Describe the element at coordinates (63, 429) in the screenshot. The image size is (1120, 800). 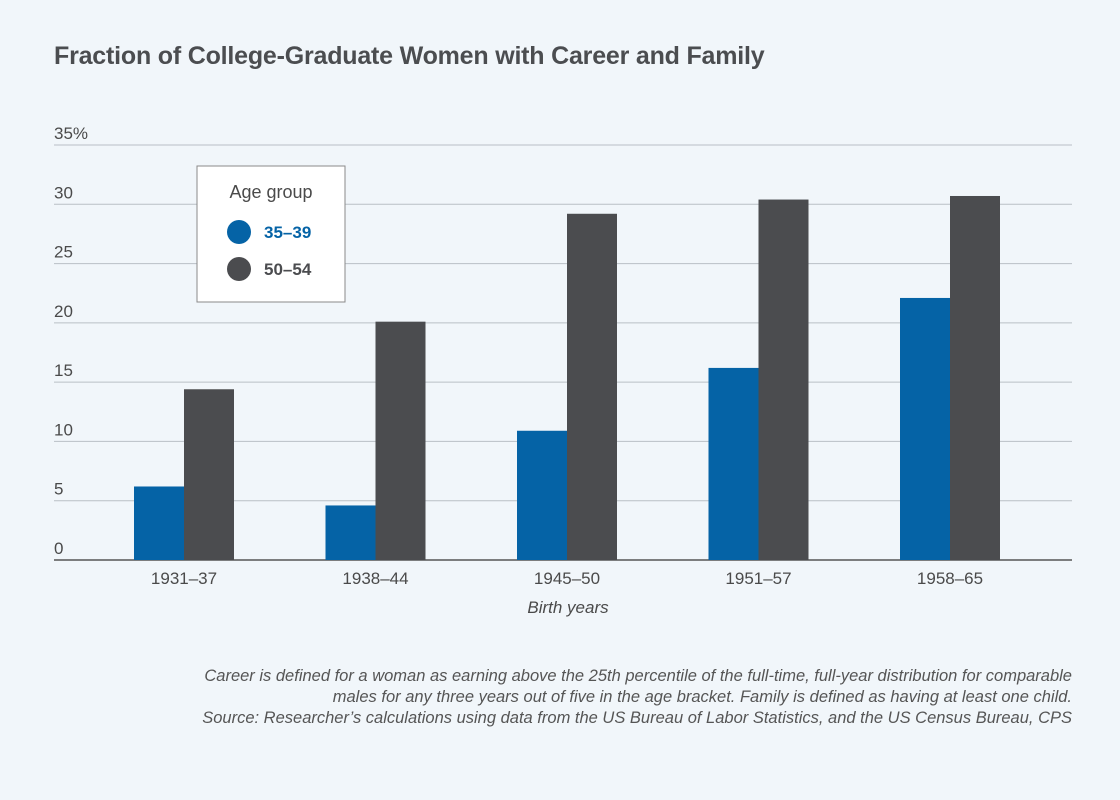
I see `y-tick-label: 10` at that location.